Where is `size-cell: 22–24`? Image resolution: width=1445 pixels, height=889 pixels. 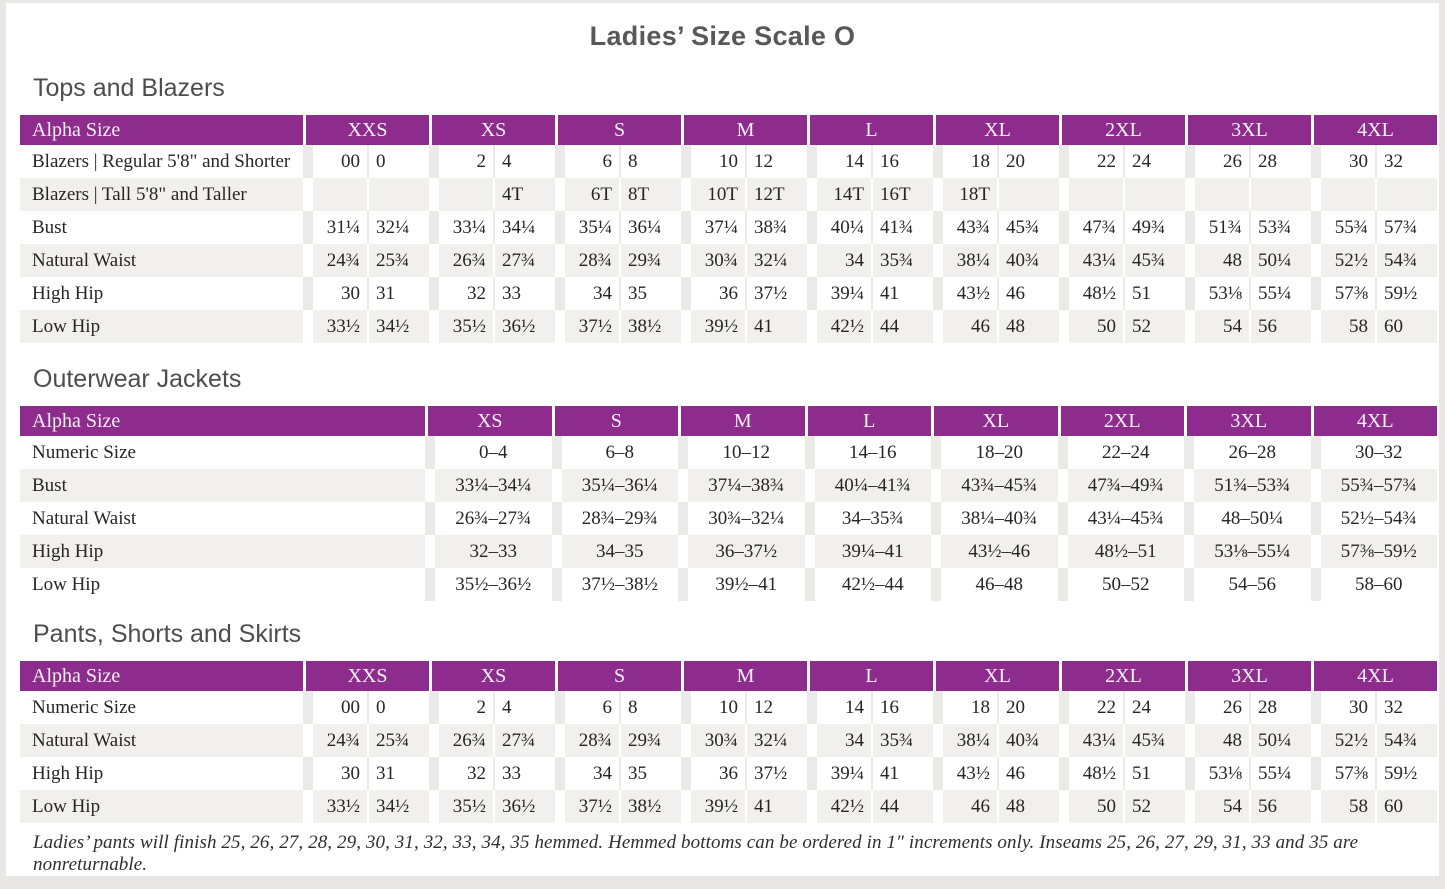 size-cell: 22–24 is located at coordinates (1125, 452).